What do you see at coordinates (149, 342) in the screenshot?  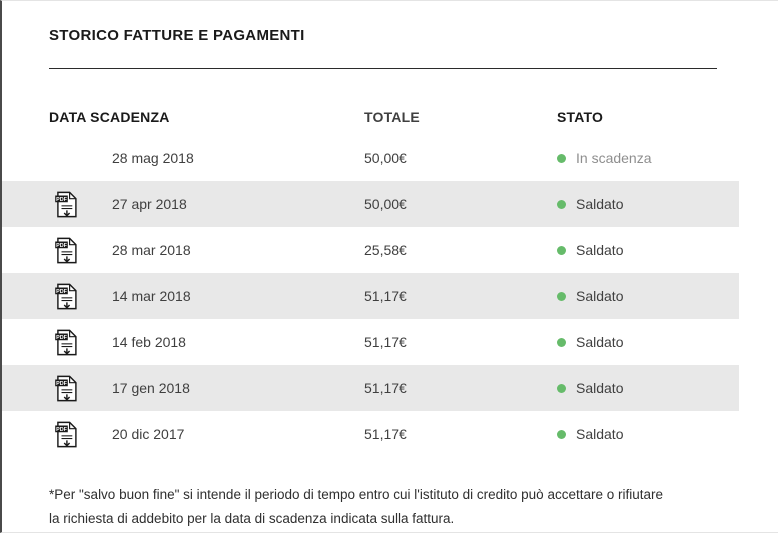 I see `due-date-text: 14 feb 2018` at bounding box center [149, 342].